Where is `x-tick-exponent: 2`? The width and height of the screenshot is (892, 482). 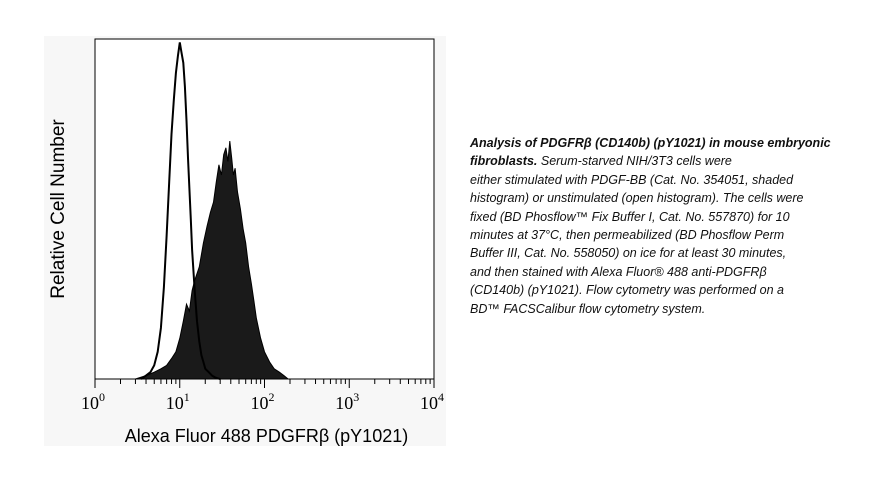 x-tick-exponent: 2 is located at coordinates (272, 397).